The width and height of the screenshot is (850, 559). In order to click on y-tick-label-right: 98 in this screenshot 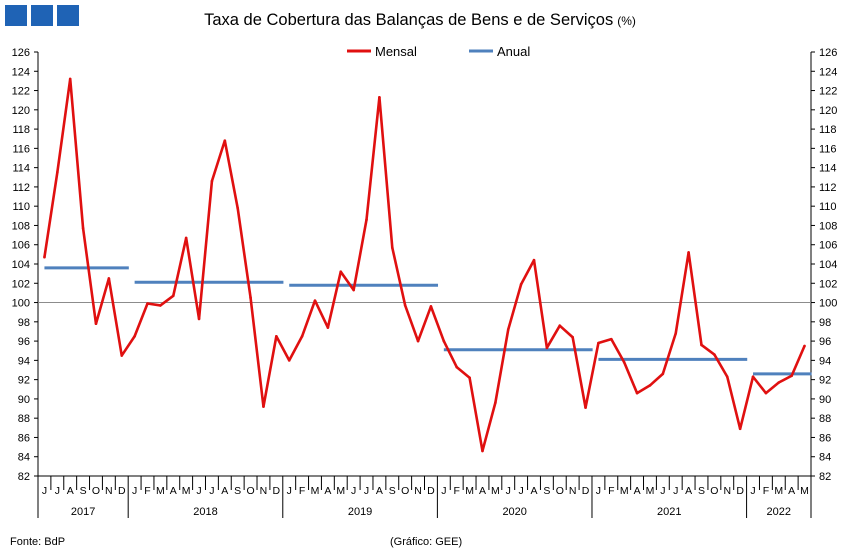, I will do `click(825, 323)`.